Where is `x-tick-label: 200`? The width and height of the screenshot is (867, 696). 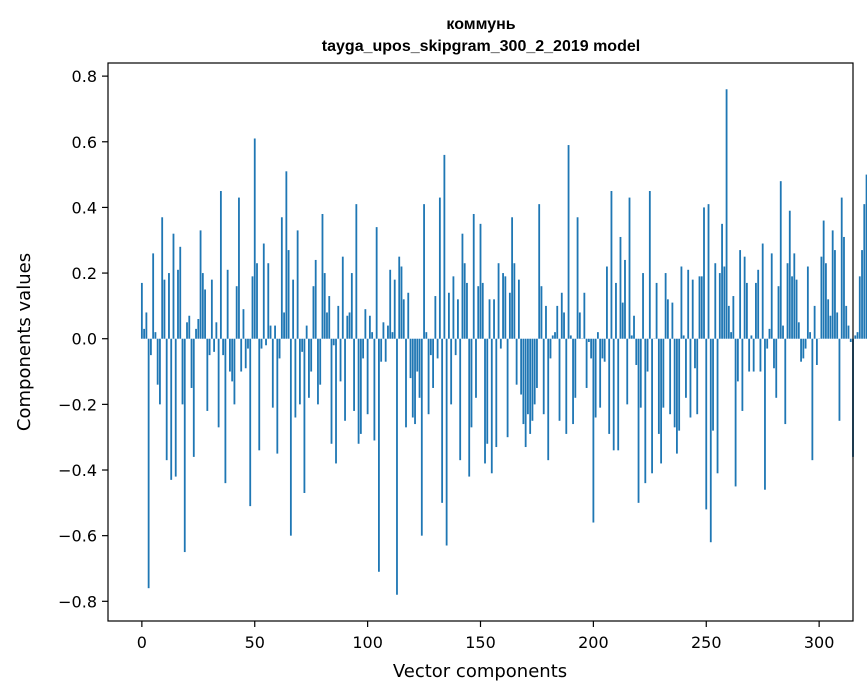
x-tick-label: 200 is located at coordinates (593, 642).